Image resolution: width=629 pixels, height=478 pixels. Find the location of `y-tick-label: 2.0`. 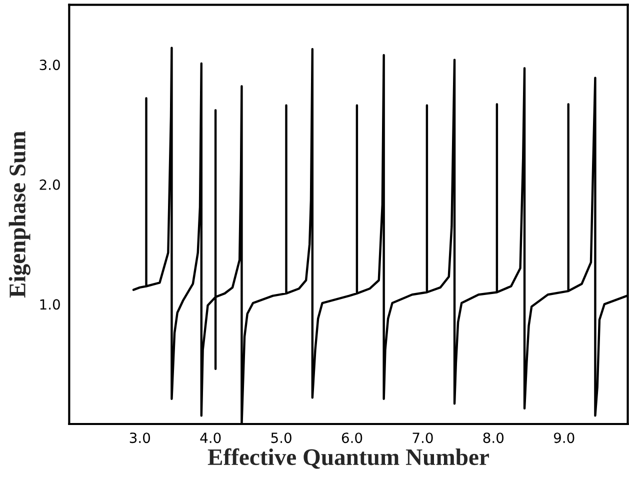

y-tick-label: 2.0 is located at coordinates (50, 184).